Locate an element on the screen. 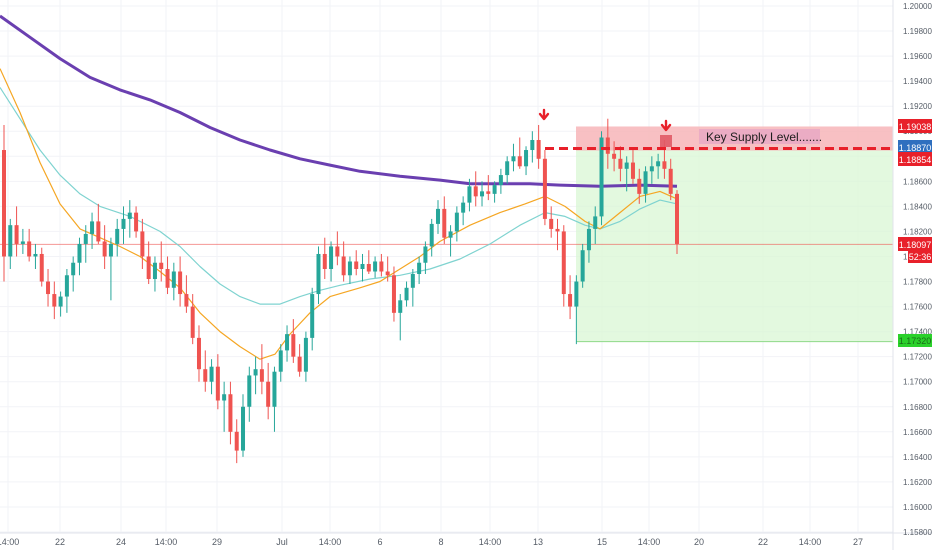 Image resolution: width=932 pixels, height=555 pixels. marker-square is located at coordinates (666, 141).